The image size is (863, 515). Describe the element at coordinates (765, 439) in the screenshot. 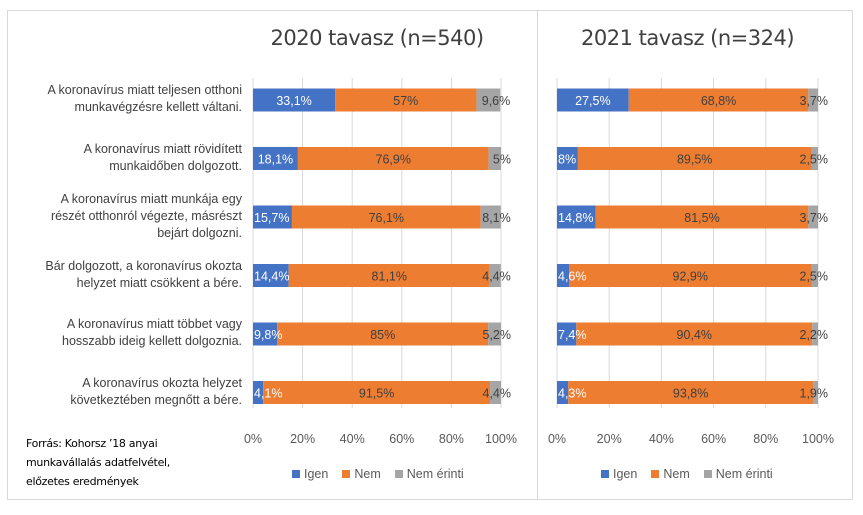

I see `x-tick-label: 80%` at that location.